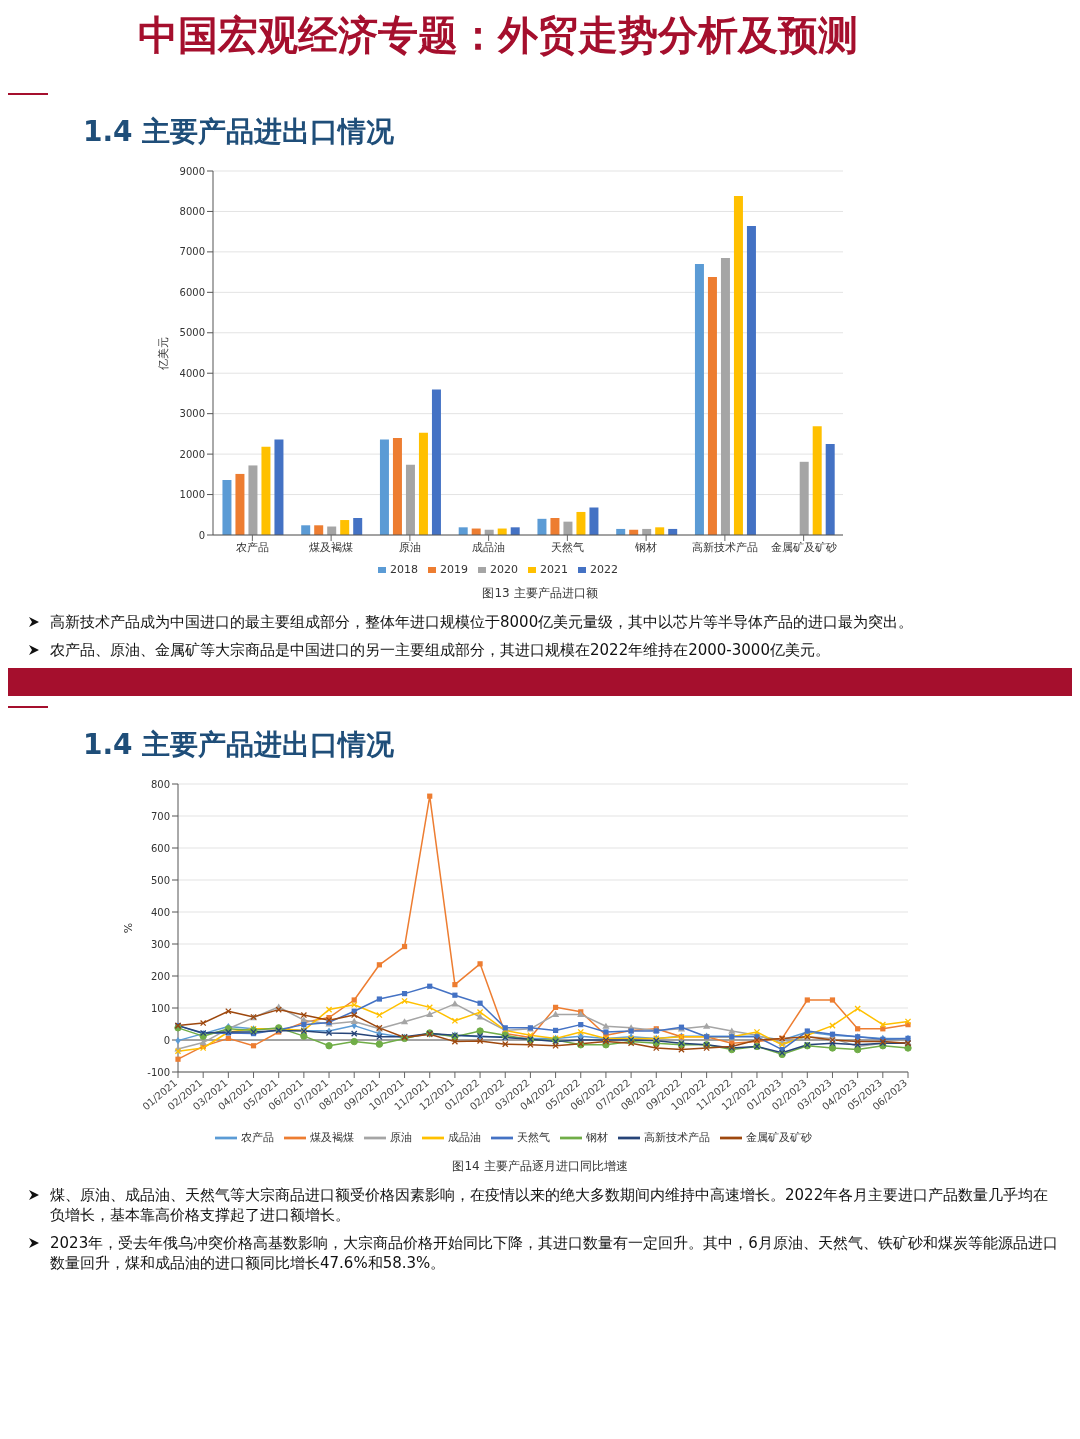 The height and width of the screenshot is (1439, 1080). I want to click on x-tick-label: 煤及褐煤, so click(331, 547).